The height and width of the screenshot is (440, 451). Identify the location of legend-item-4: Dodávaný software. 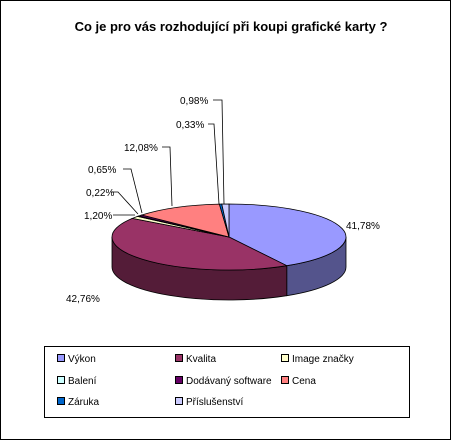
(223, 382).